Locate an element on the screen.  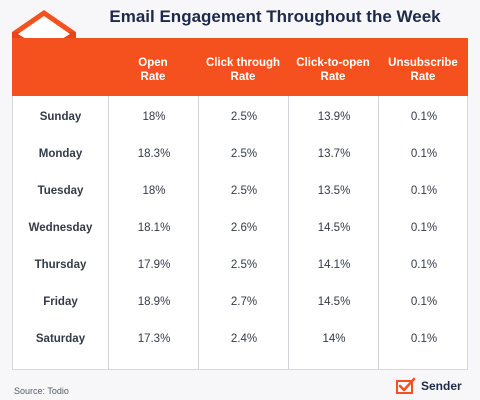
cell-click-to-open-rate: 14% is located at coordinates (334, 338).